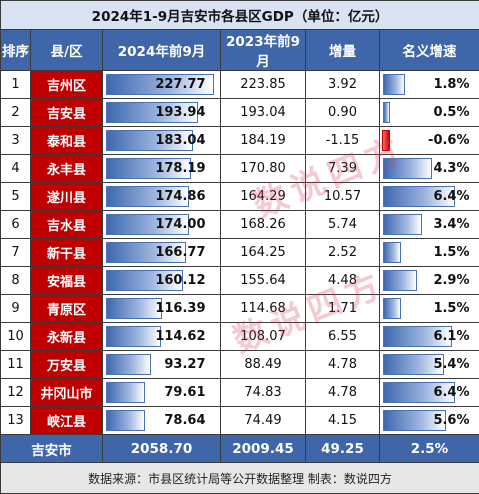  I want to click on value-2024-cell: 174.00, so click(161, 224).